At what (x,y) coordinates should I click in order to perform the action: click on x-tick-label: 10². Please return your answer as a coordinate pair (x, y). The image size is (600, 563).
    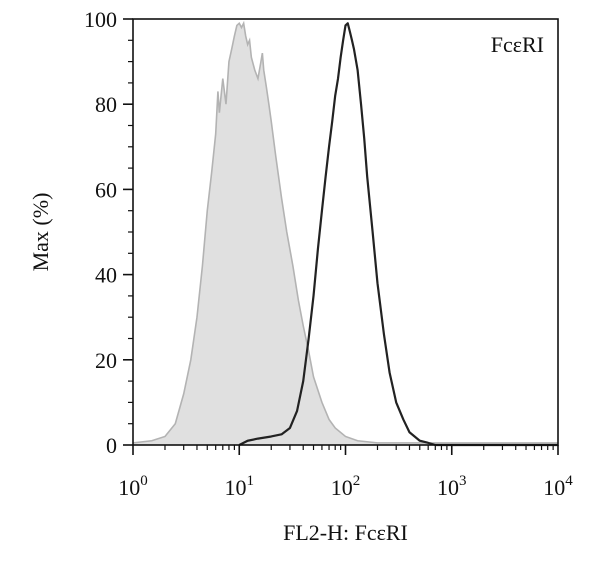
    Looking at the image, I should click on (346, 486).